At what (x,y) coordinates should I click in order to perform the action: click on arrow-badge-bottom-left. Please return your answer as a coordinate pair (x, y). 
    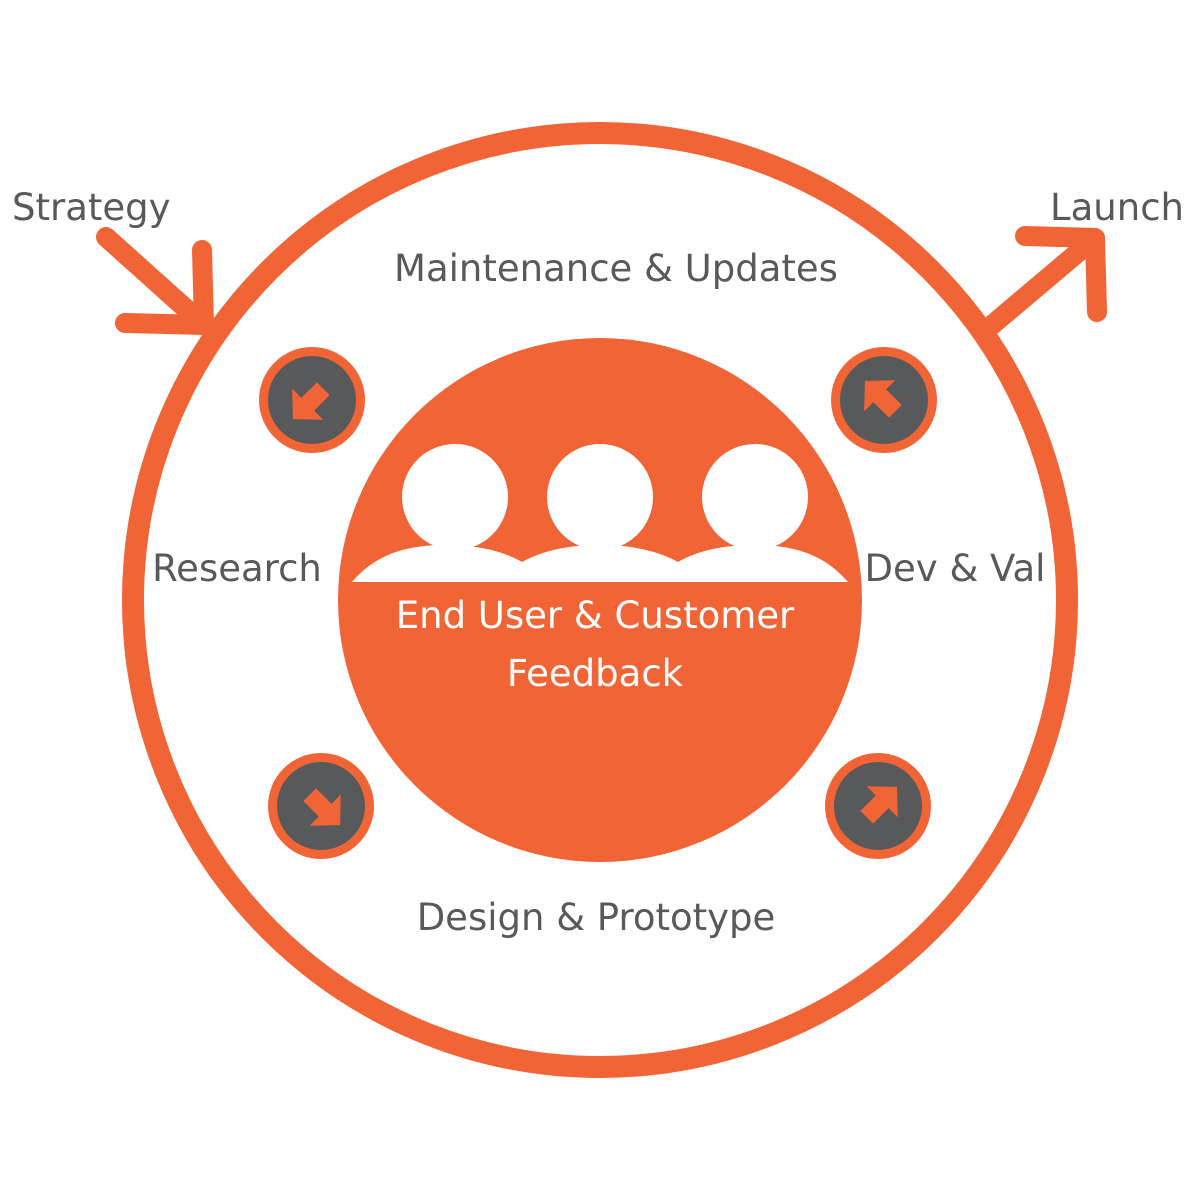
    Looking at the image, I should click on (321, 806).